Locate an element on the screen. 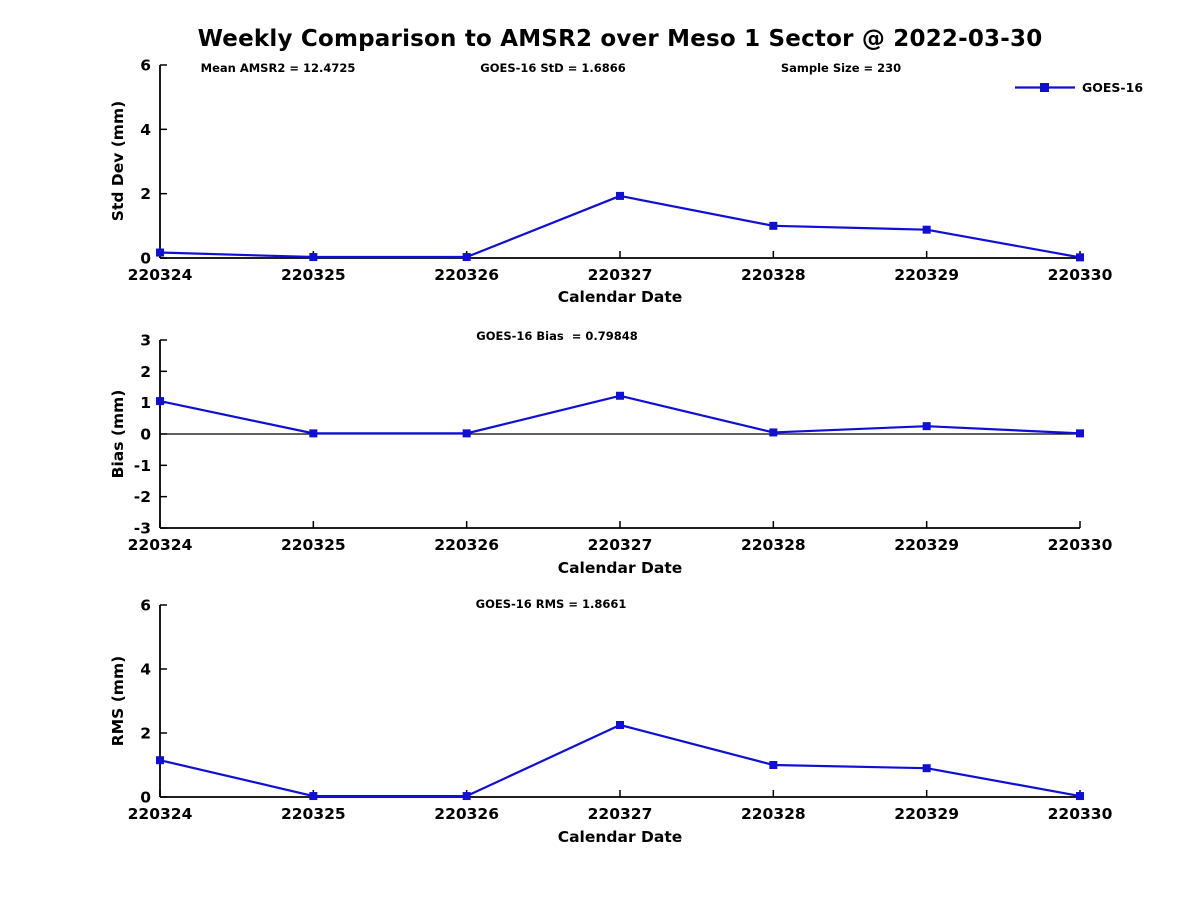 The width and height of the screenshot is (1200, 900). legend: GOES-16 is located at coordinates (1078, 87).